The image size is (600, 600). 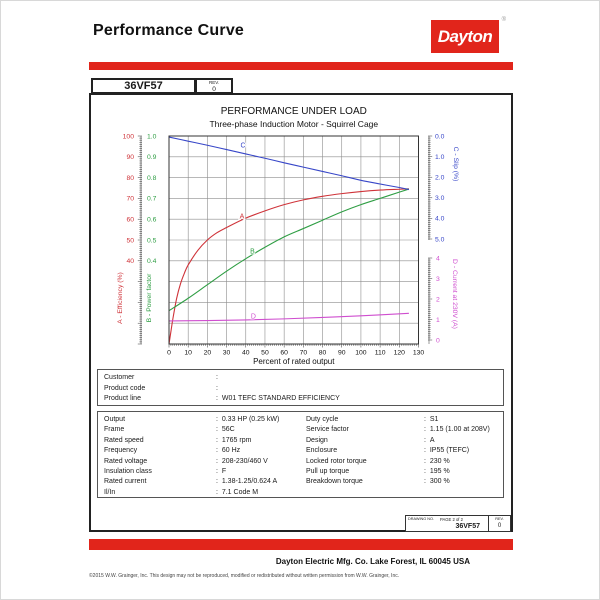 I want to click on pull-up-torque-value: 195 %, so click(x=463, y=472).